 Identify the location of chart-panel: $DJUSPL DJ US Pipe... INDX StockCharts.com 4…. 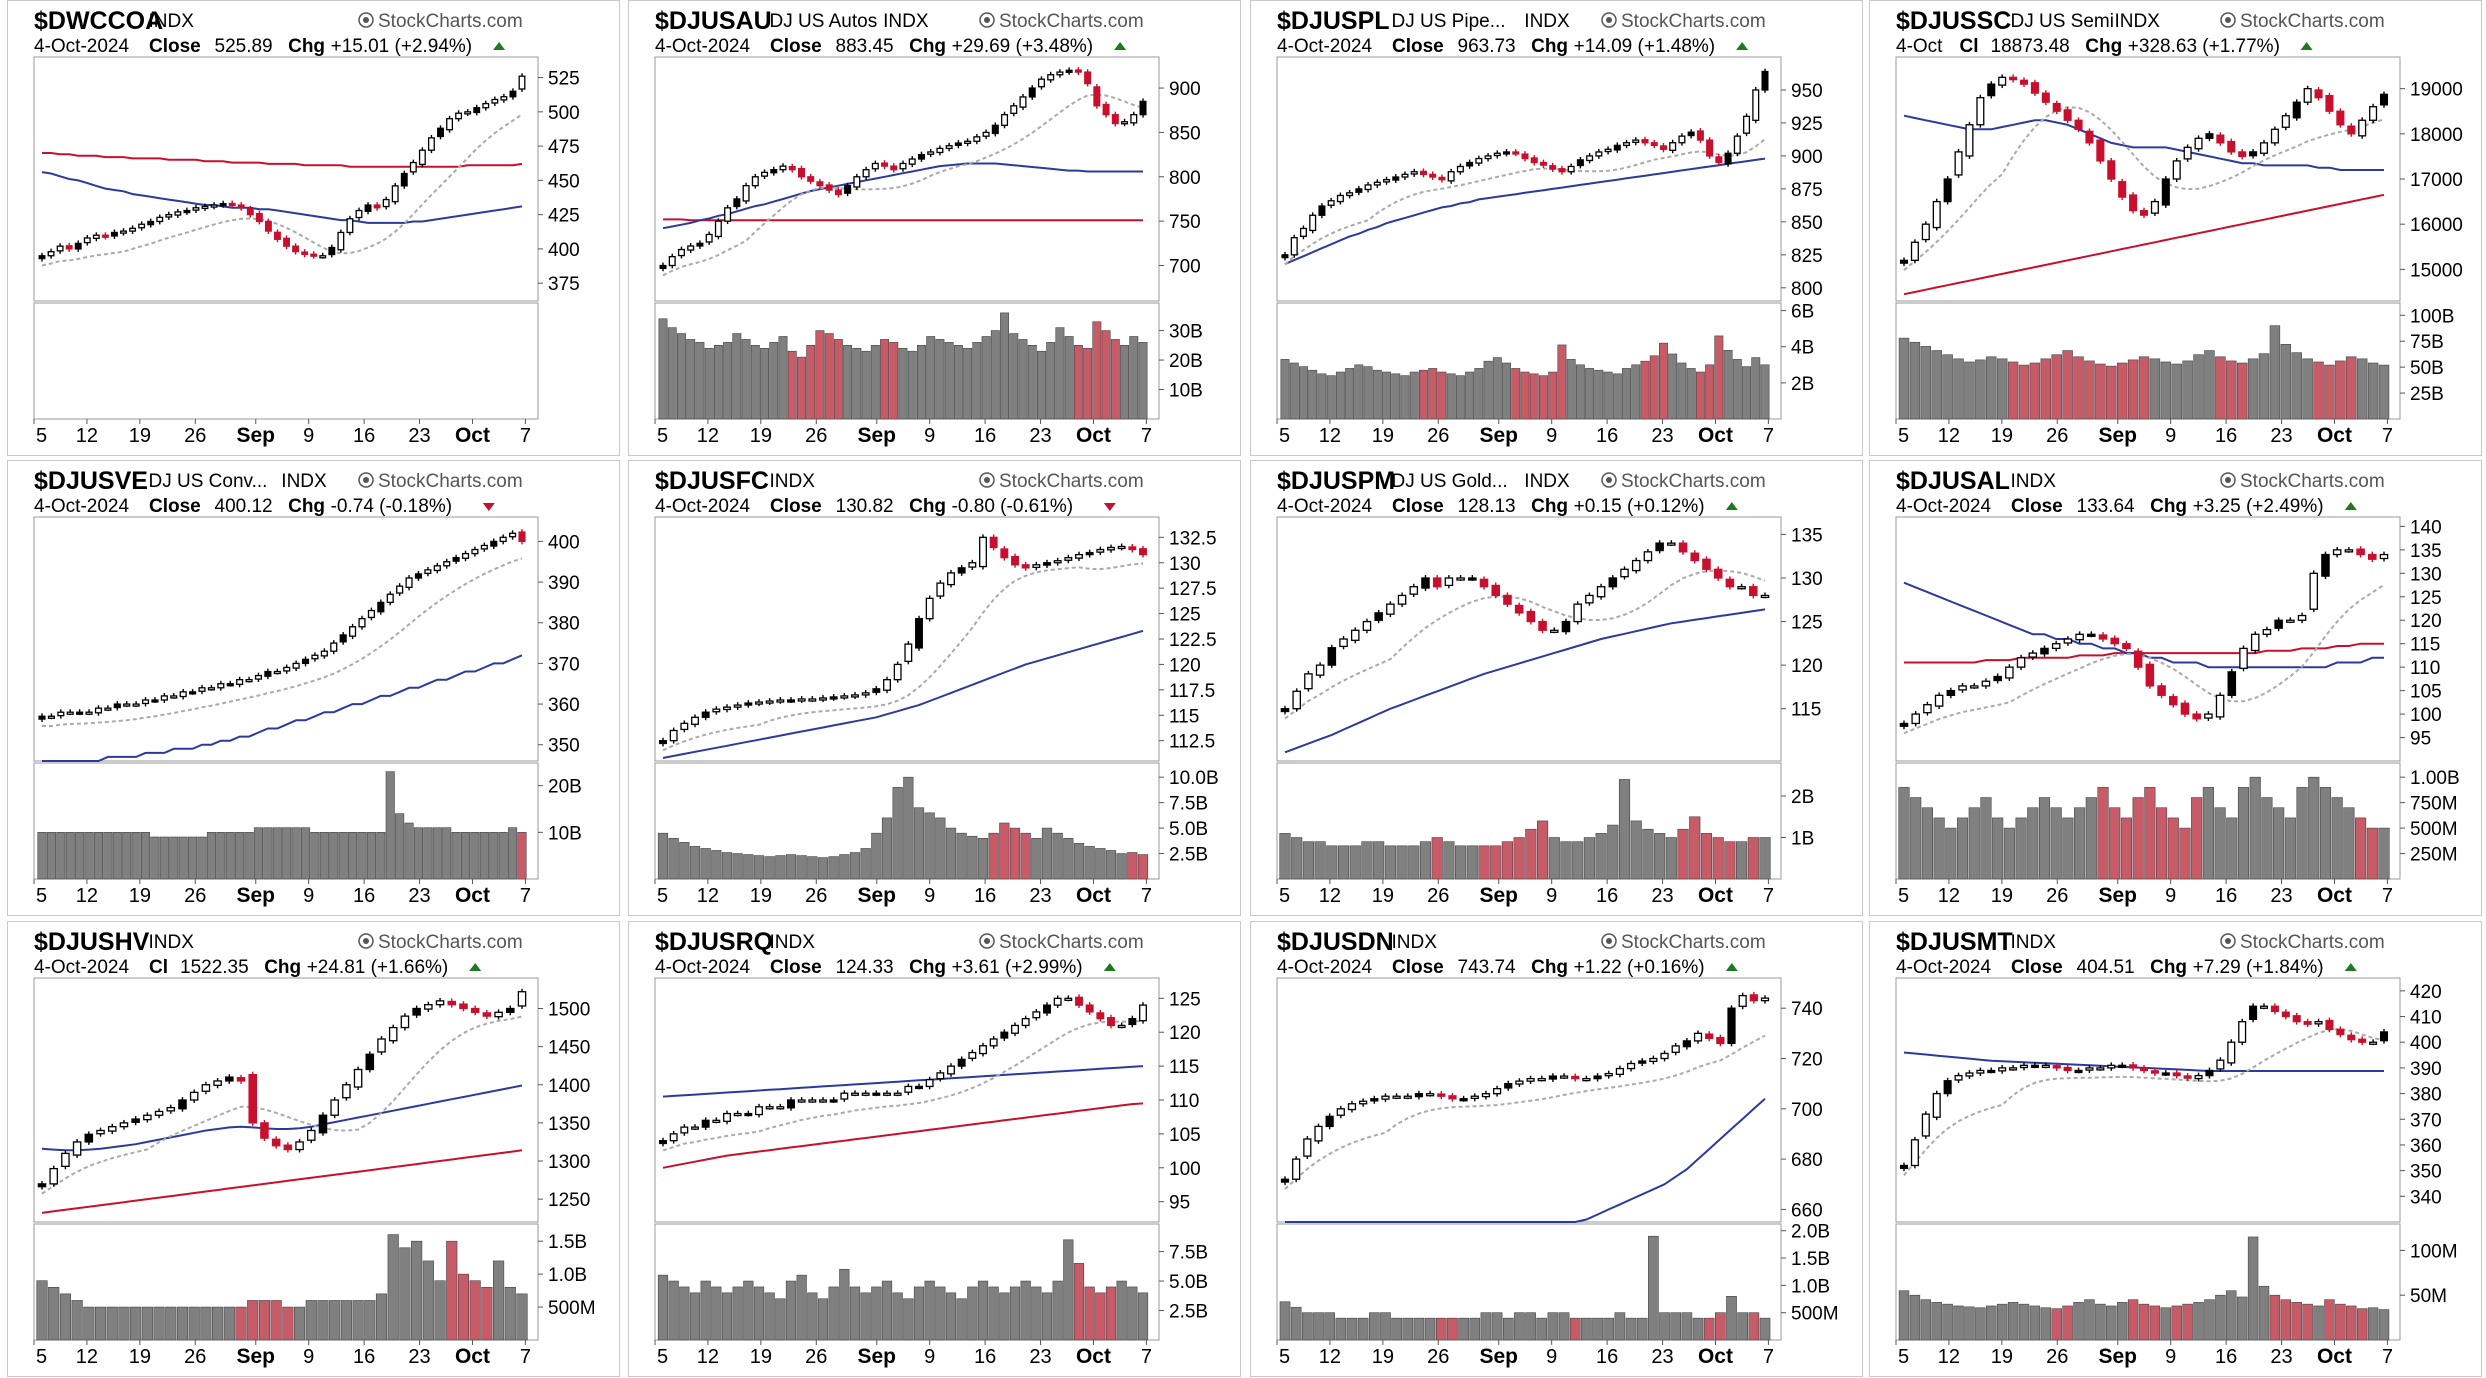
(1556, 228).